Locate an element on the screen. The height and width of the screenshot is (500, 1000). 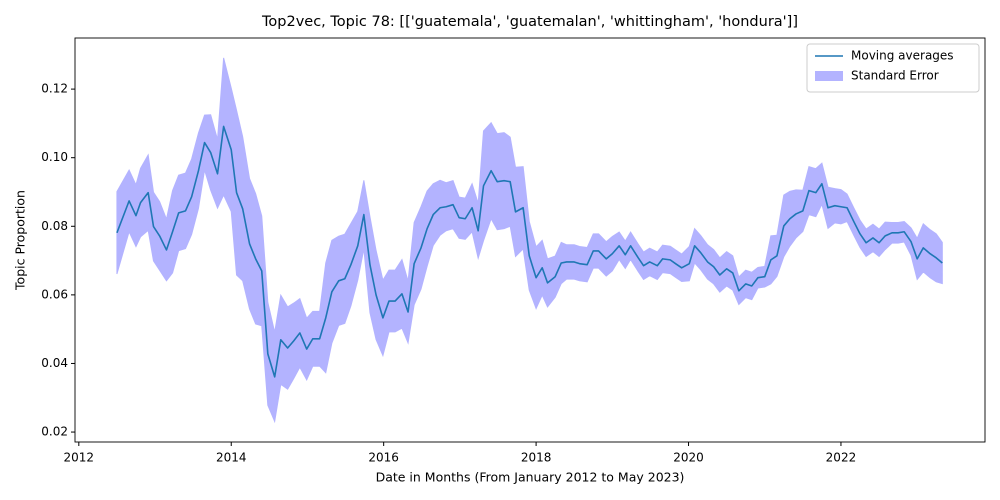
x-tick-label: 2020 is located at coordinates (688, 458).